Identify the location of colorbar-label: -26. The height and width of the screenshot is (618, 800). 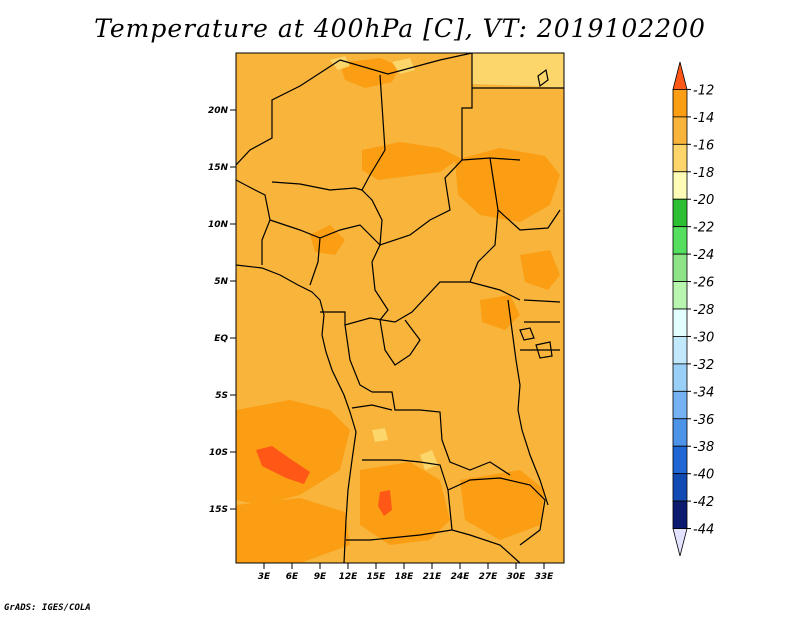
(703, 283).